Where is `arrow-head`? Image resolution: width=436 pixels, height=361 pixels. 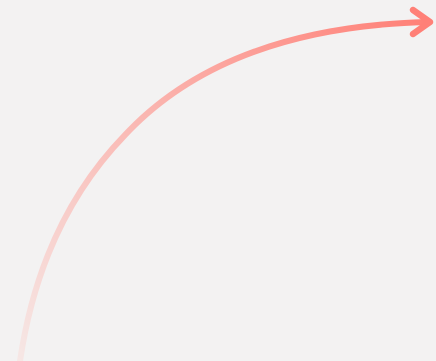
arrow-head is located at coordinates (421, 22).